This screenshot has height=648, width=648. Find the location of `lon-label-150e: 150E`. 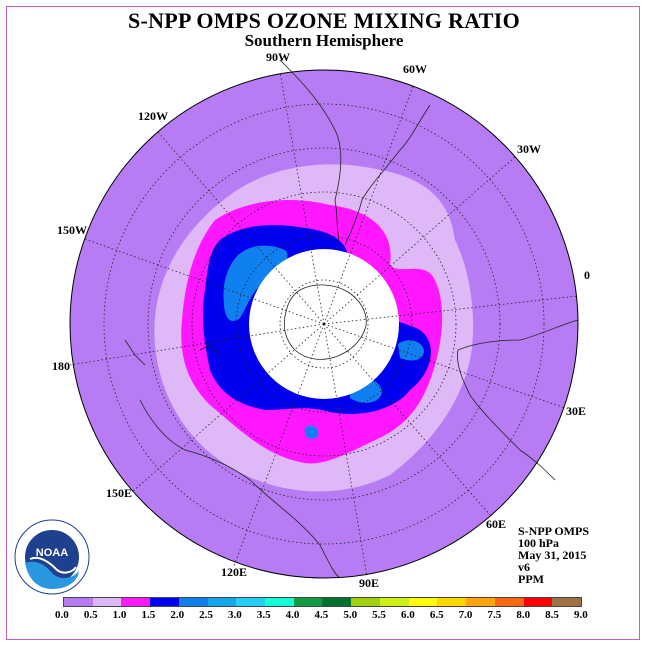

lon-label-150e: 150E is located at coordinates (119, 493).